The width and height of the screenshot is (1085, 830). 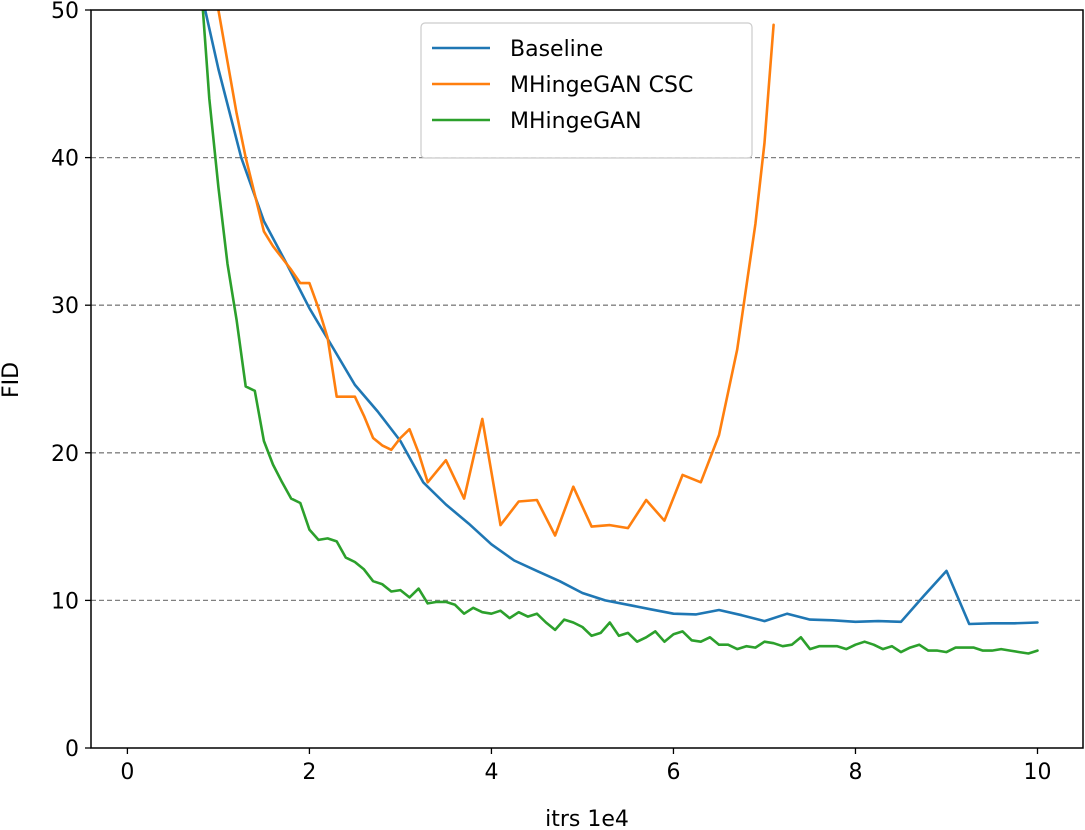 What do you see at coordinates (1037, 772) in the screenshot?
I see `x-tick-label: 10` at bounding box center [1037, 772].